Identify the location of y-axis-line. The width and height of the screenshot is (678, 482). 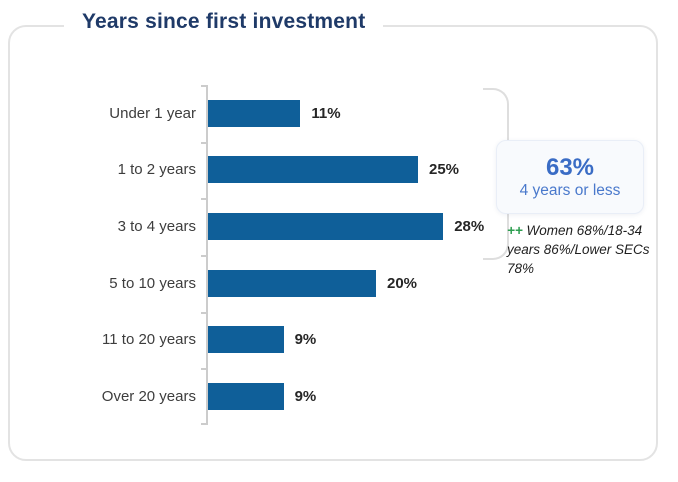
(204, 255).